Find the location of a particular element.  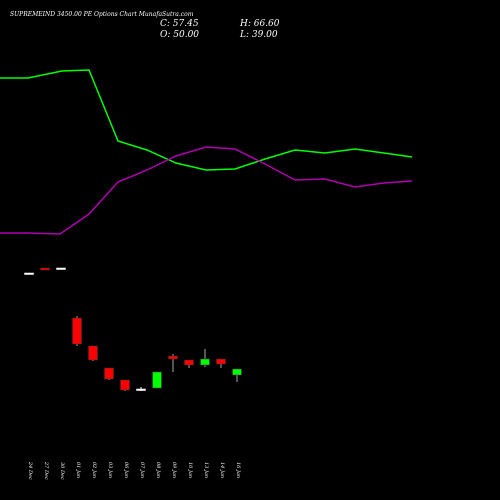

x-tick-label: 07 Jan is located at coordinates (142, 470).